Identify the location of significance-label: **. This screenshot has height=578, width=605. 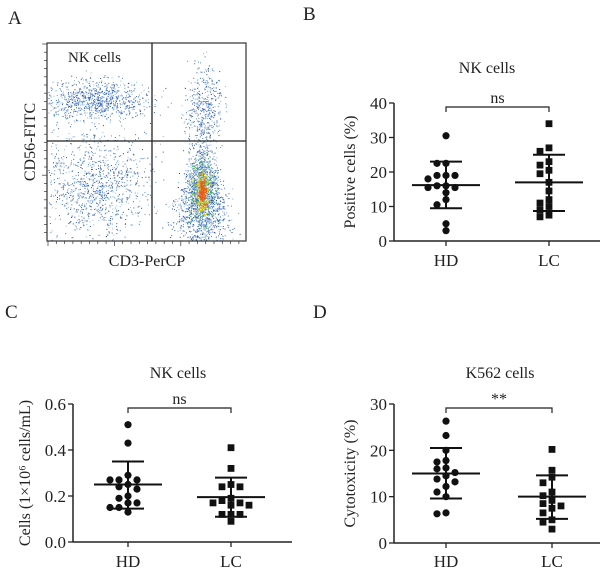
(499, 399).